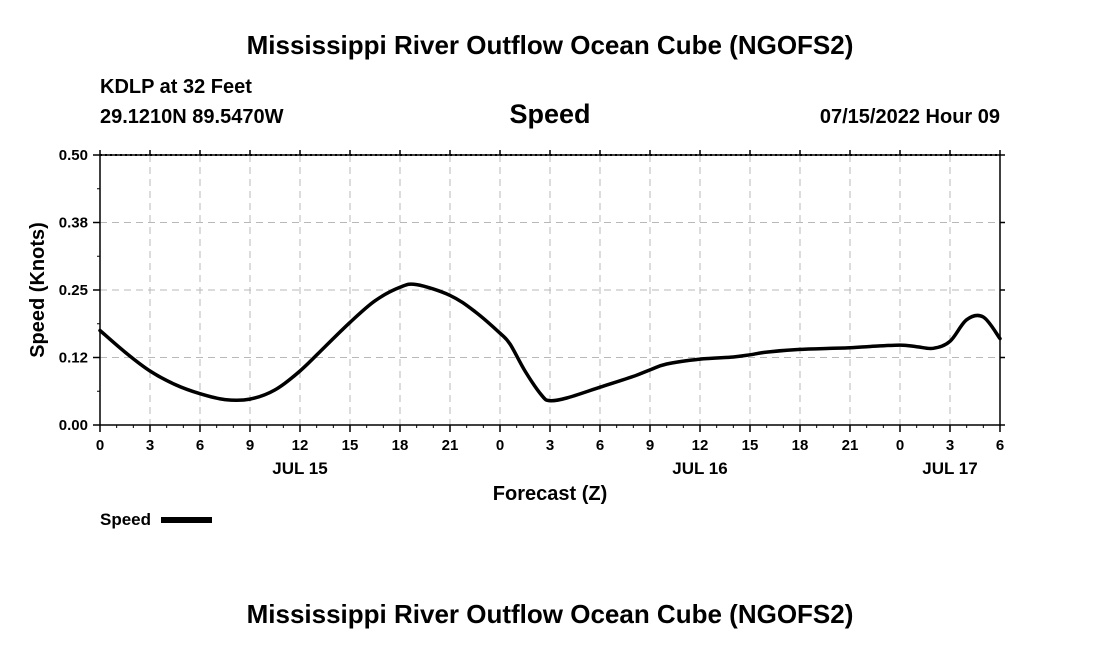 Image resolution: width=1100 pixels, height=650 pixels. I want to click on y-tick-label: 0.00, so click(73, 425).